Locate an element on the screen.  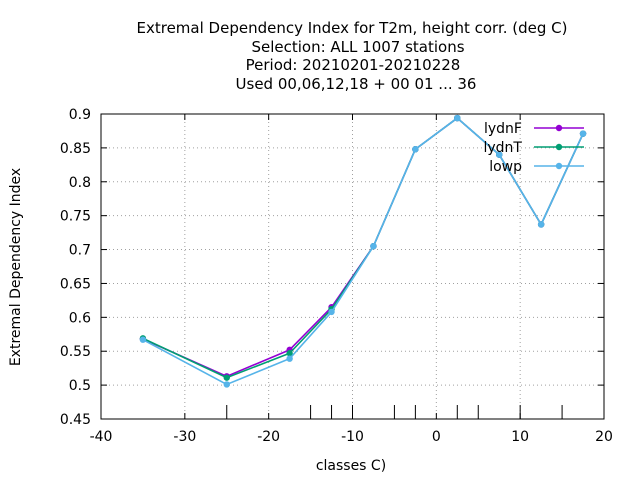
x-tick-label: 10 is located at coordinates (520, 437).